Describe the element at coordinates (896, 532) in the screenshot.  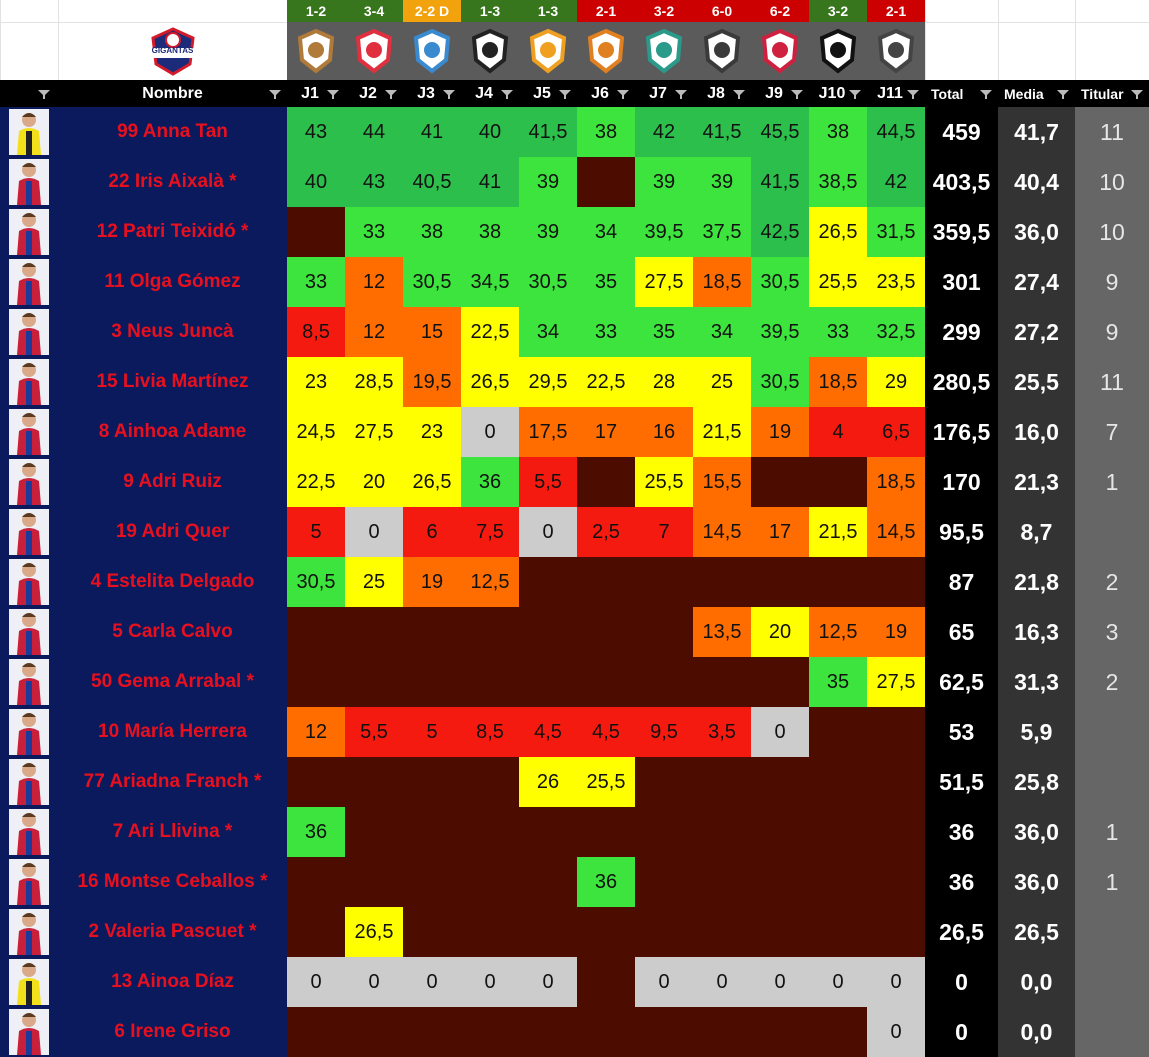
I see `score: 14,5` at that location.